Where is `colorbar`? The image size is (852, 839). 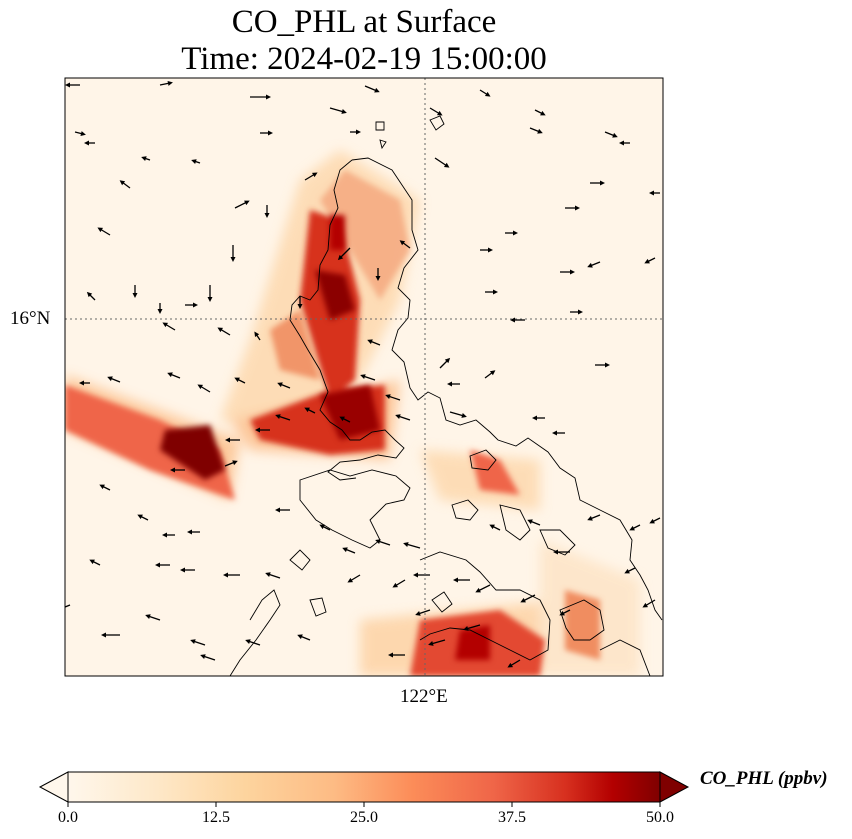
colorbar is located at coordinates (364, 789).